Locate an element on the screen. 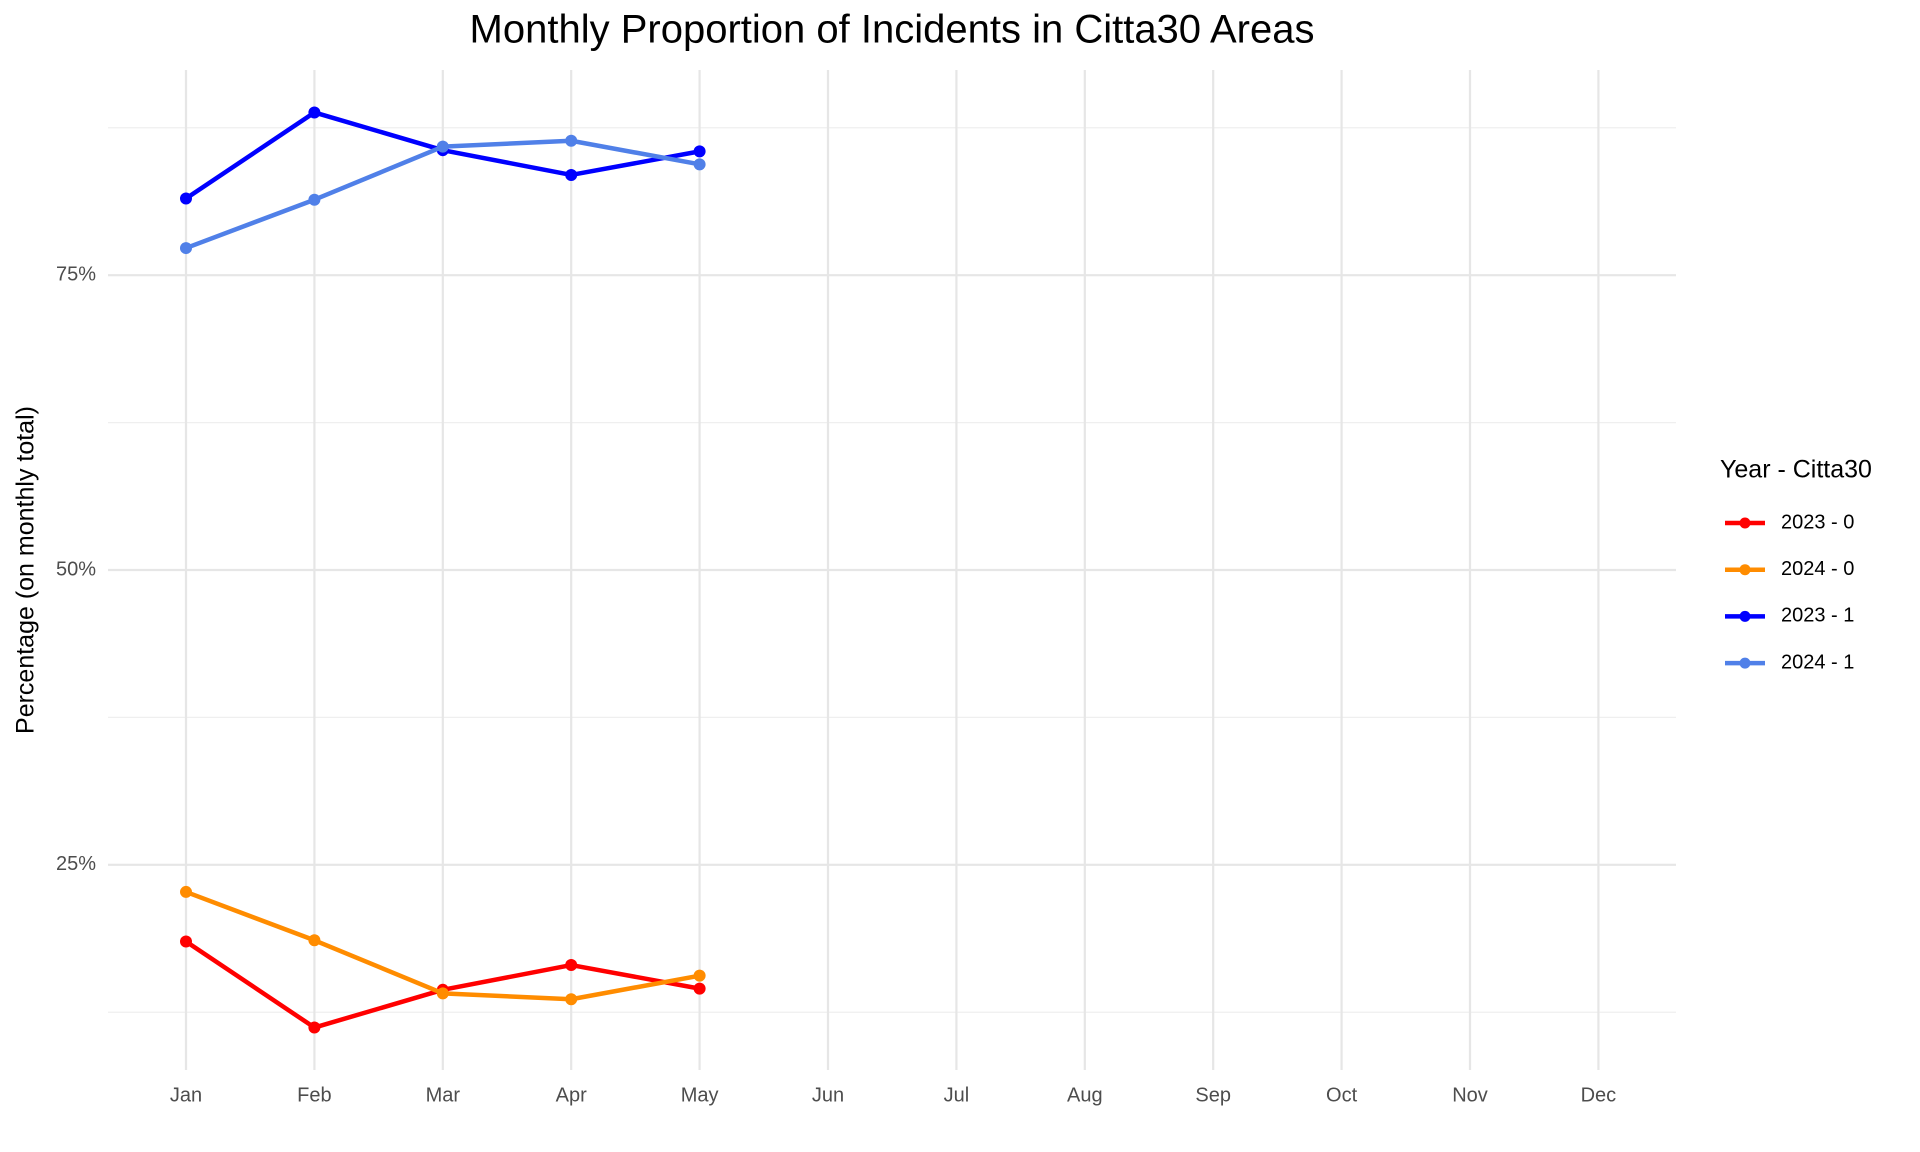 The image size is (1920, 1152). x-tick-label: Jan is located at coordinates (186, 1095).